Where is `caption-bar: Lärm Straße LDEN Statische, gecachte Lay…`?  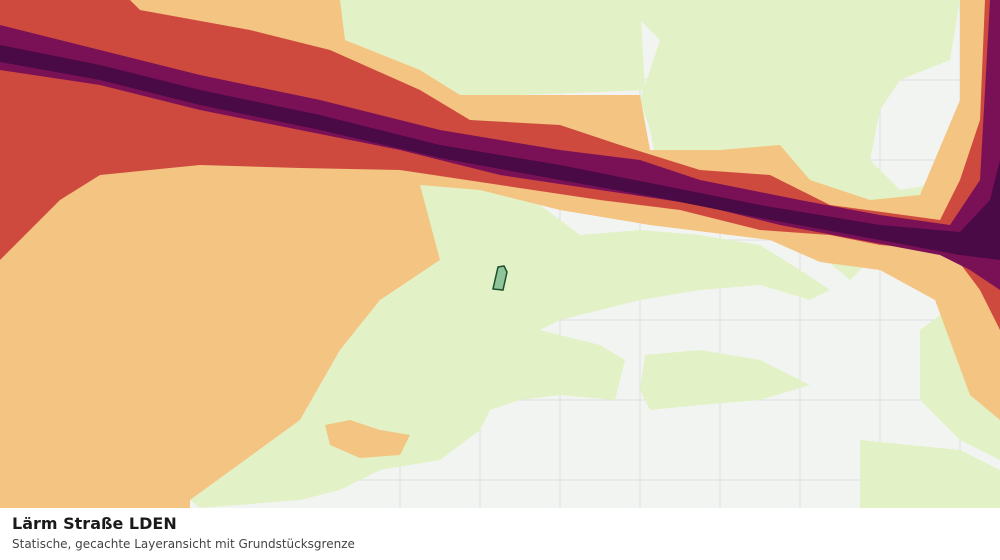 caption-bar: Lärm Straße LDEN Statische, gecachte Lay… is located at coordinates (500, 534).